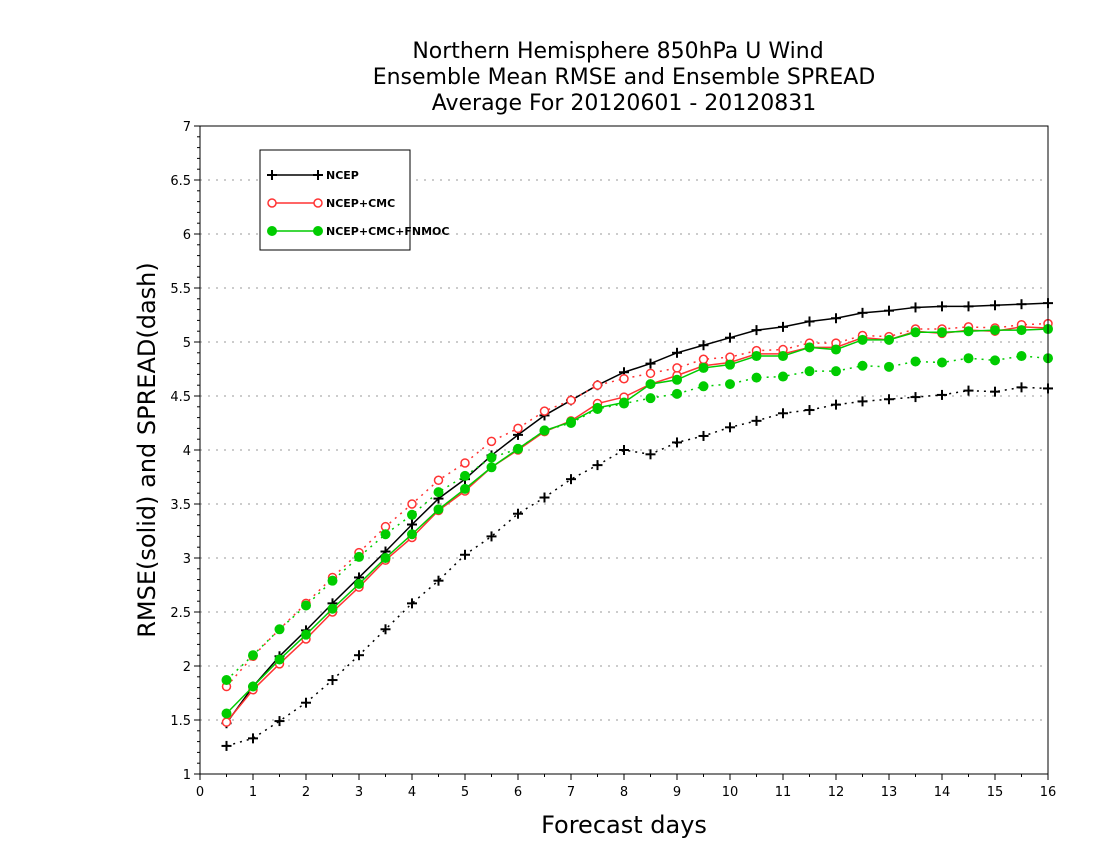  What do you see at coordinates (624, 792) in the screenshot?
I see `x-tick-label: 8` at bounding box center [624, 792].